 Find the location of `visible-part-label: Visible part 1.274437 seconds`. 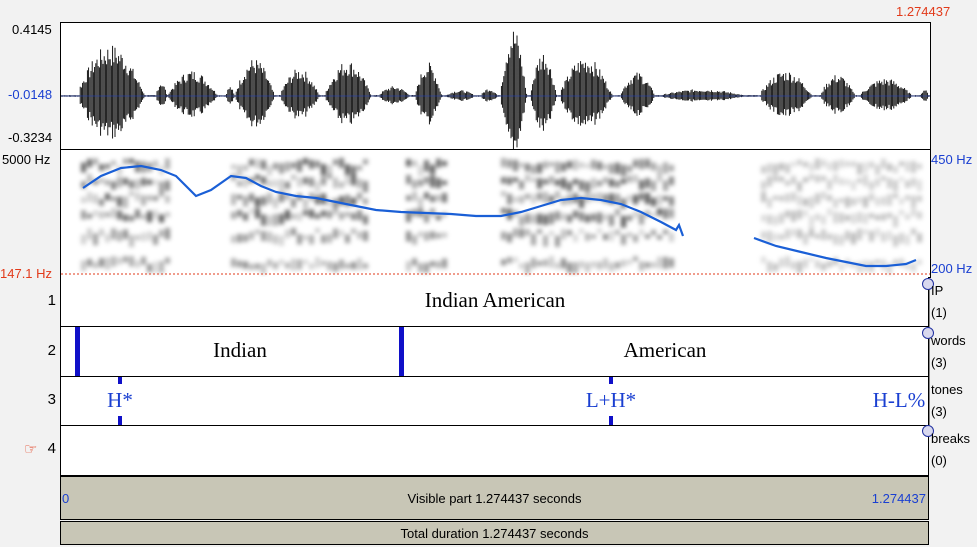

visible-part-label: Visible part 1.274437 seconds is located at coordinates (494, 498).